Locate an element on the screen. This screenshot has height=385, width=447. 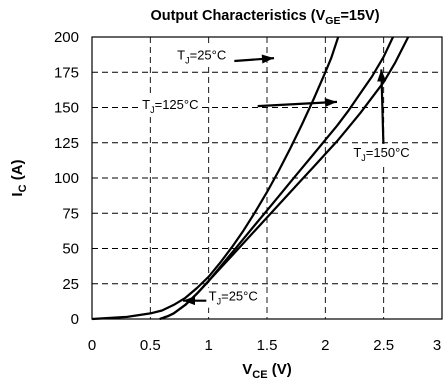
y-tick-label: 125 is located at coordinates (66, 143).